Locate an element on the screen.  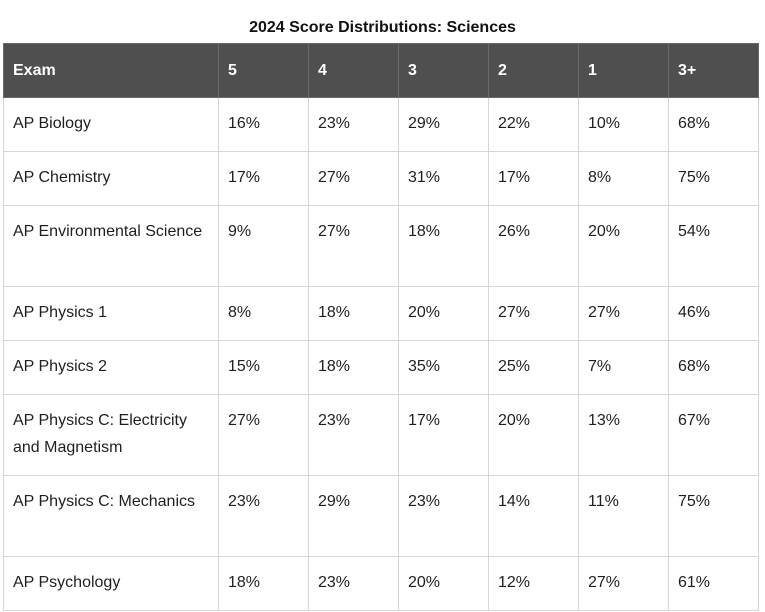
header-score-5: 5 is located at coordinates (263, 70).